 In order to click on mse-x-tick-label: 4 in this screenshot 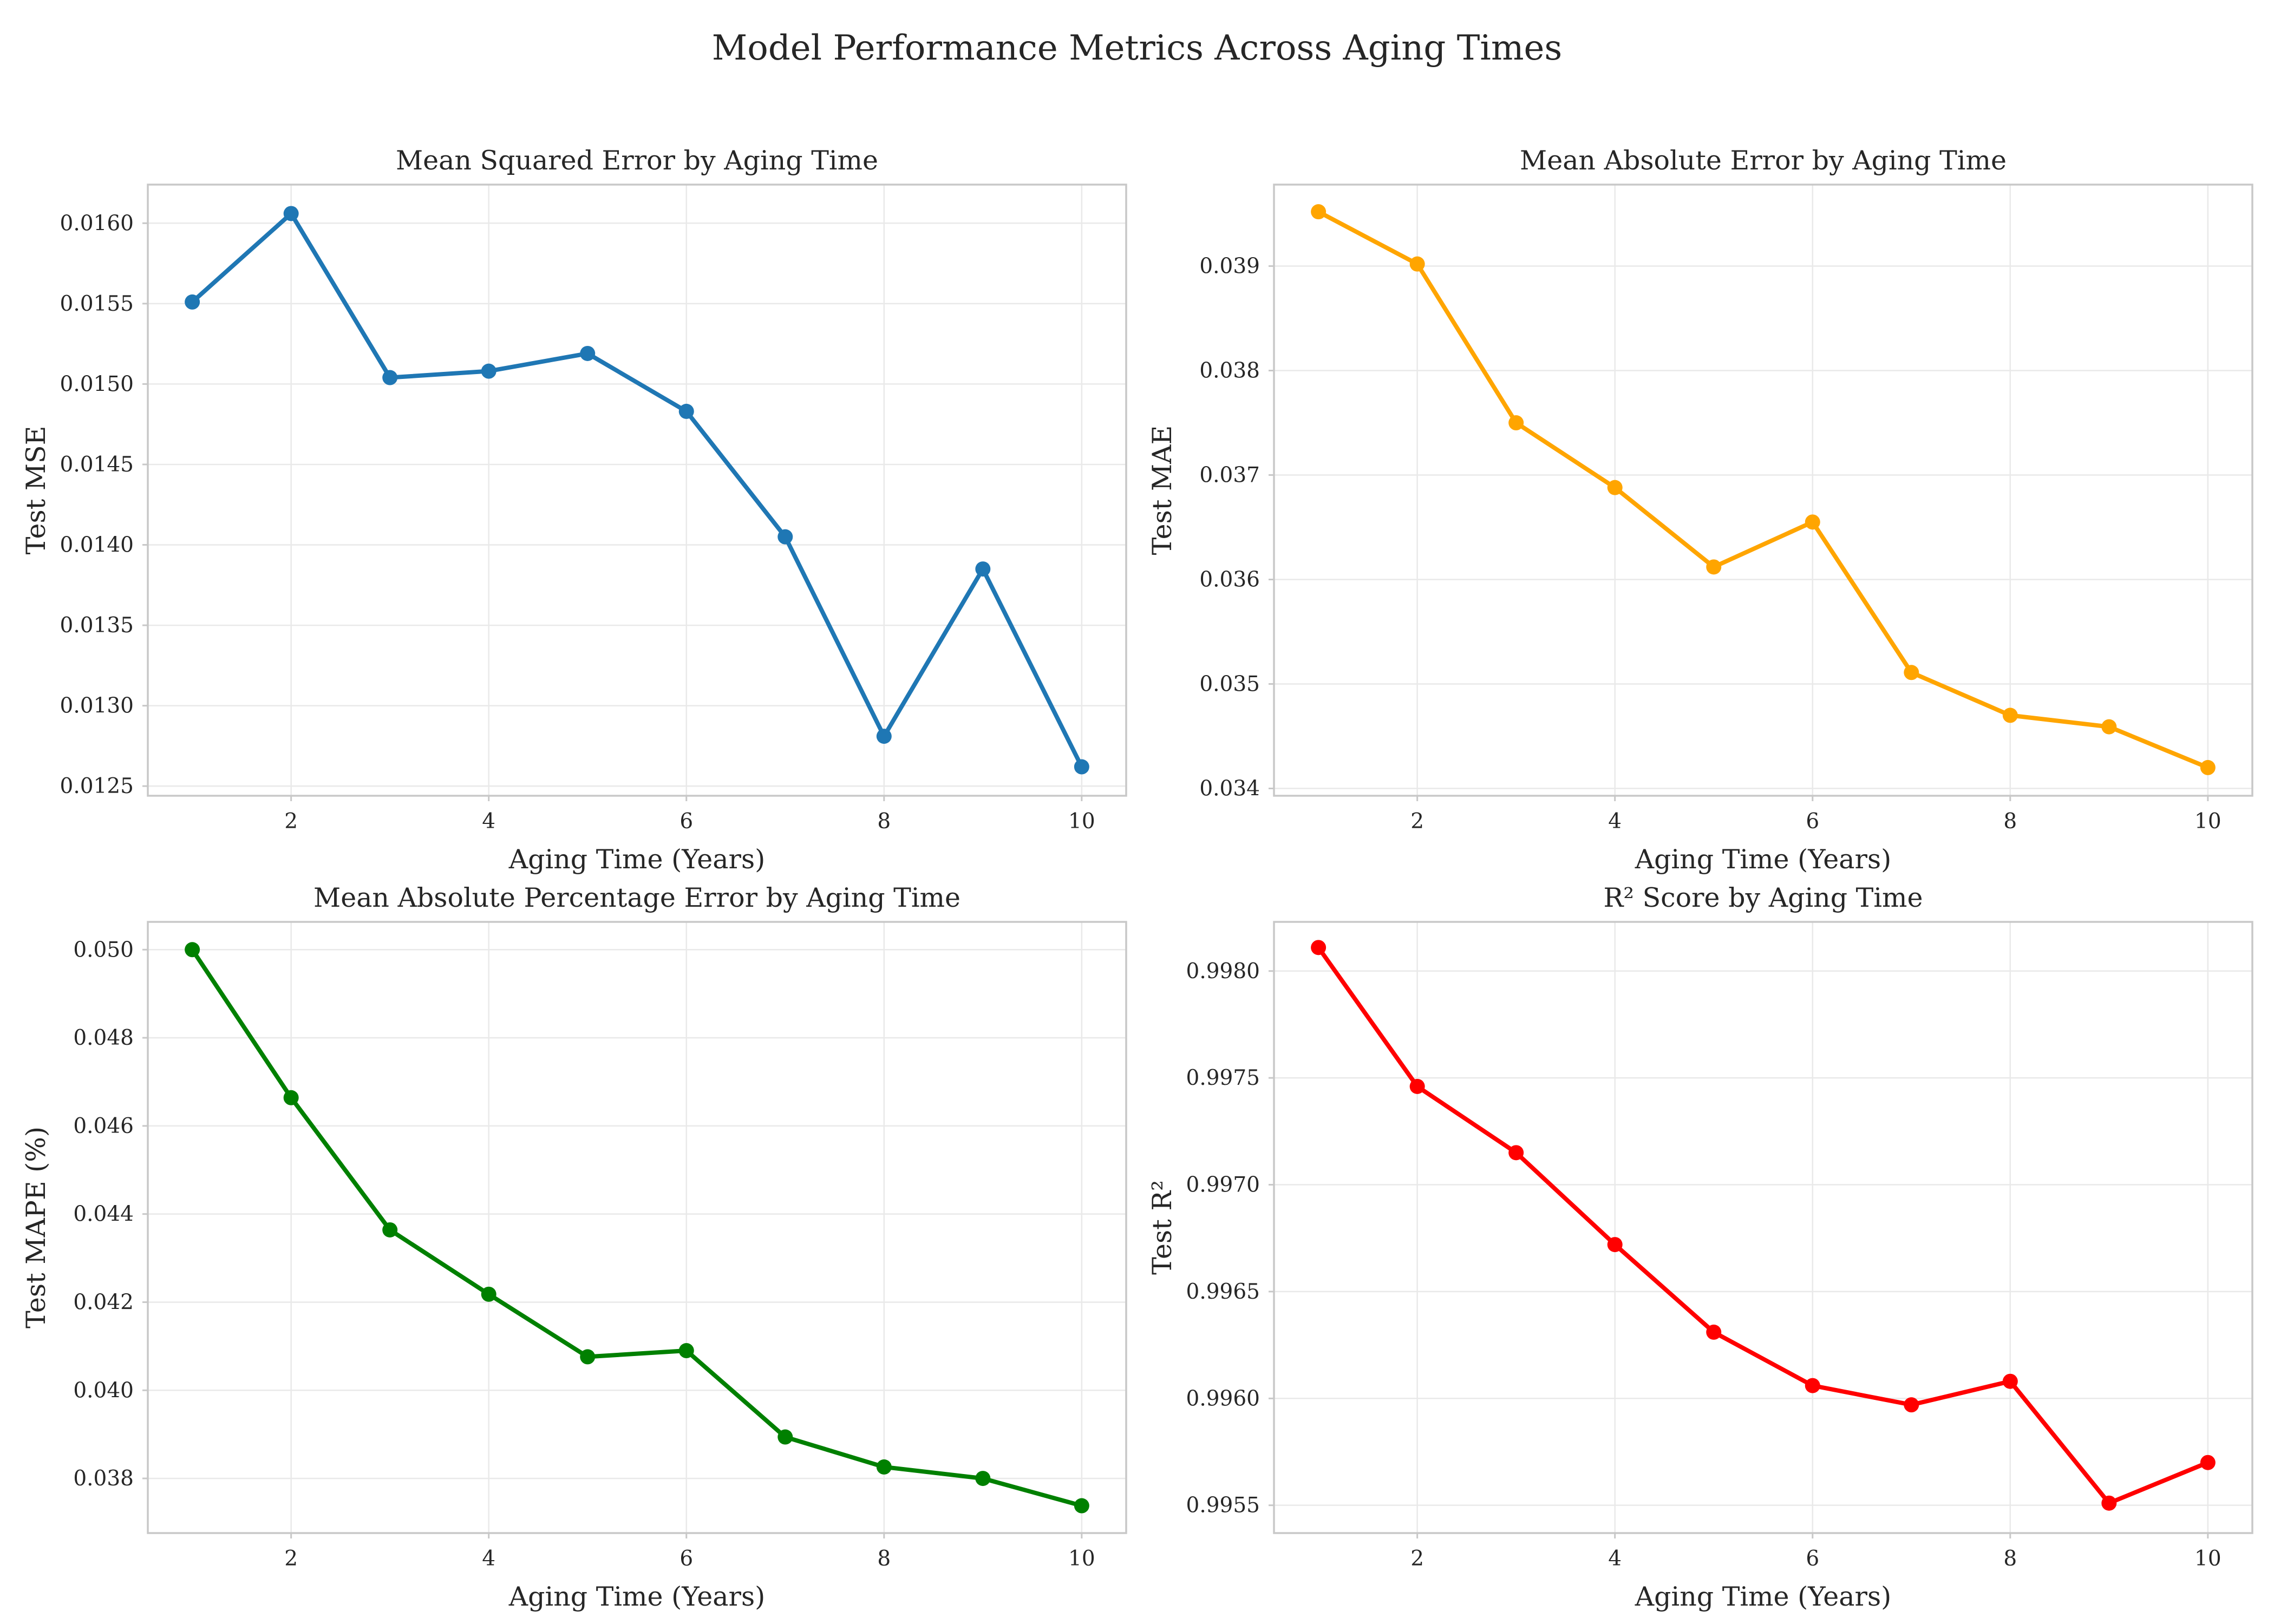, I will do `click(489, 821)`.